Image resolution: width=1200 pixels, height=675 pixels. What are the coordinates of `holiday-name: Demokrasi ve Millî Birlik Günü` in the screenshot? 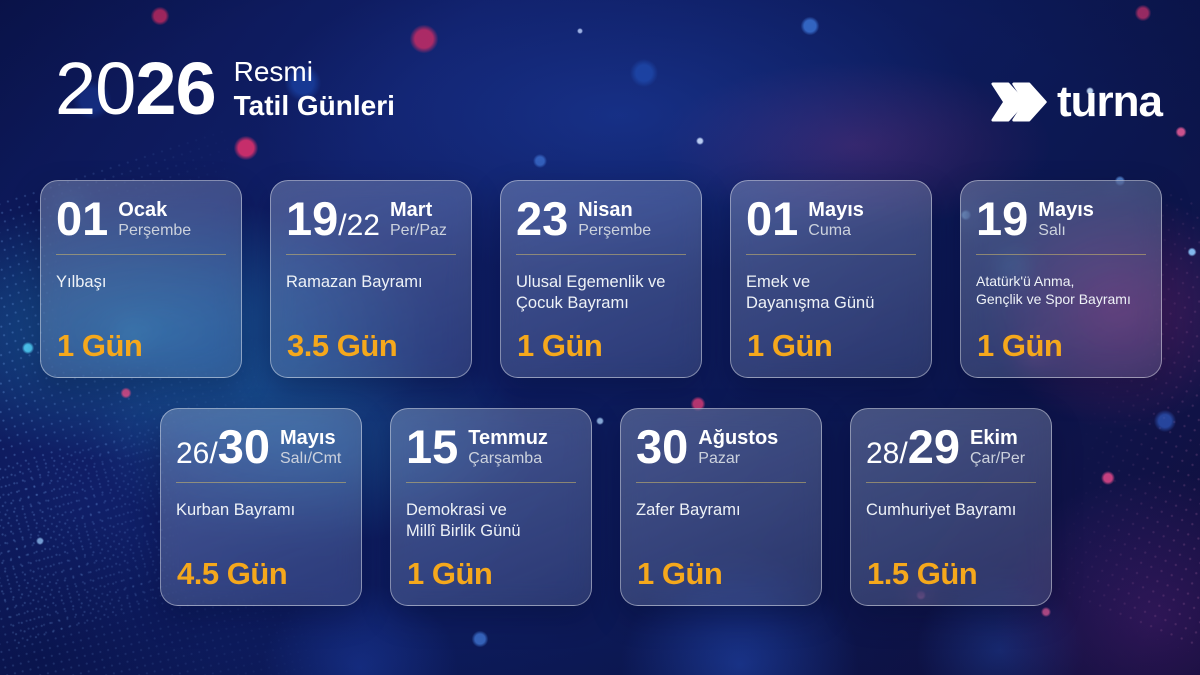 It's located at (463, 520).